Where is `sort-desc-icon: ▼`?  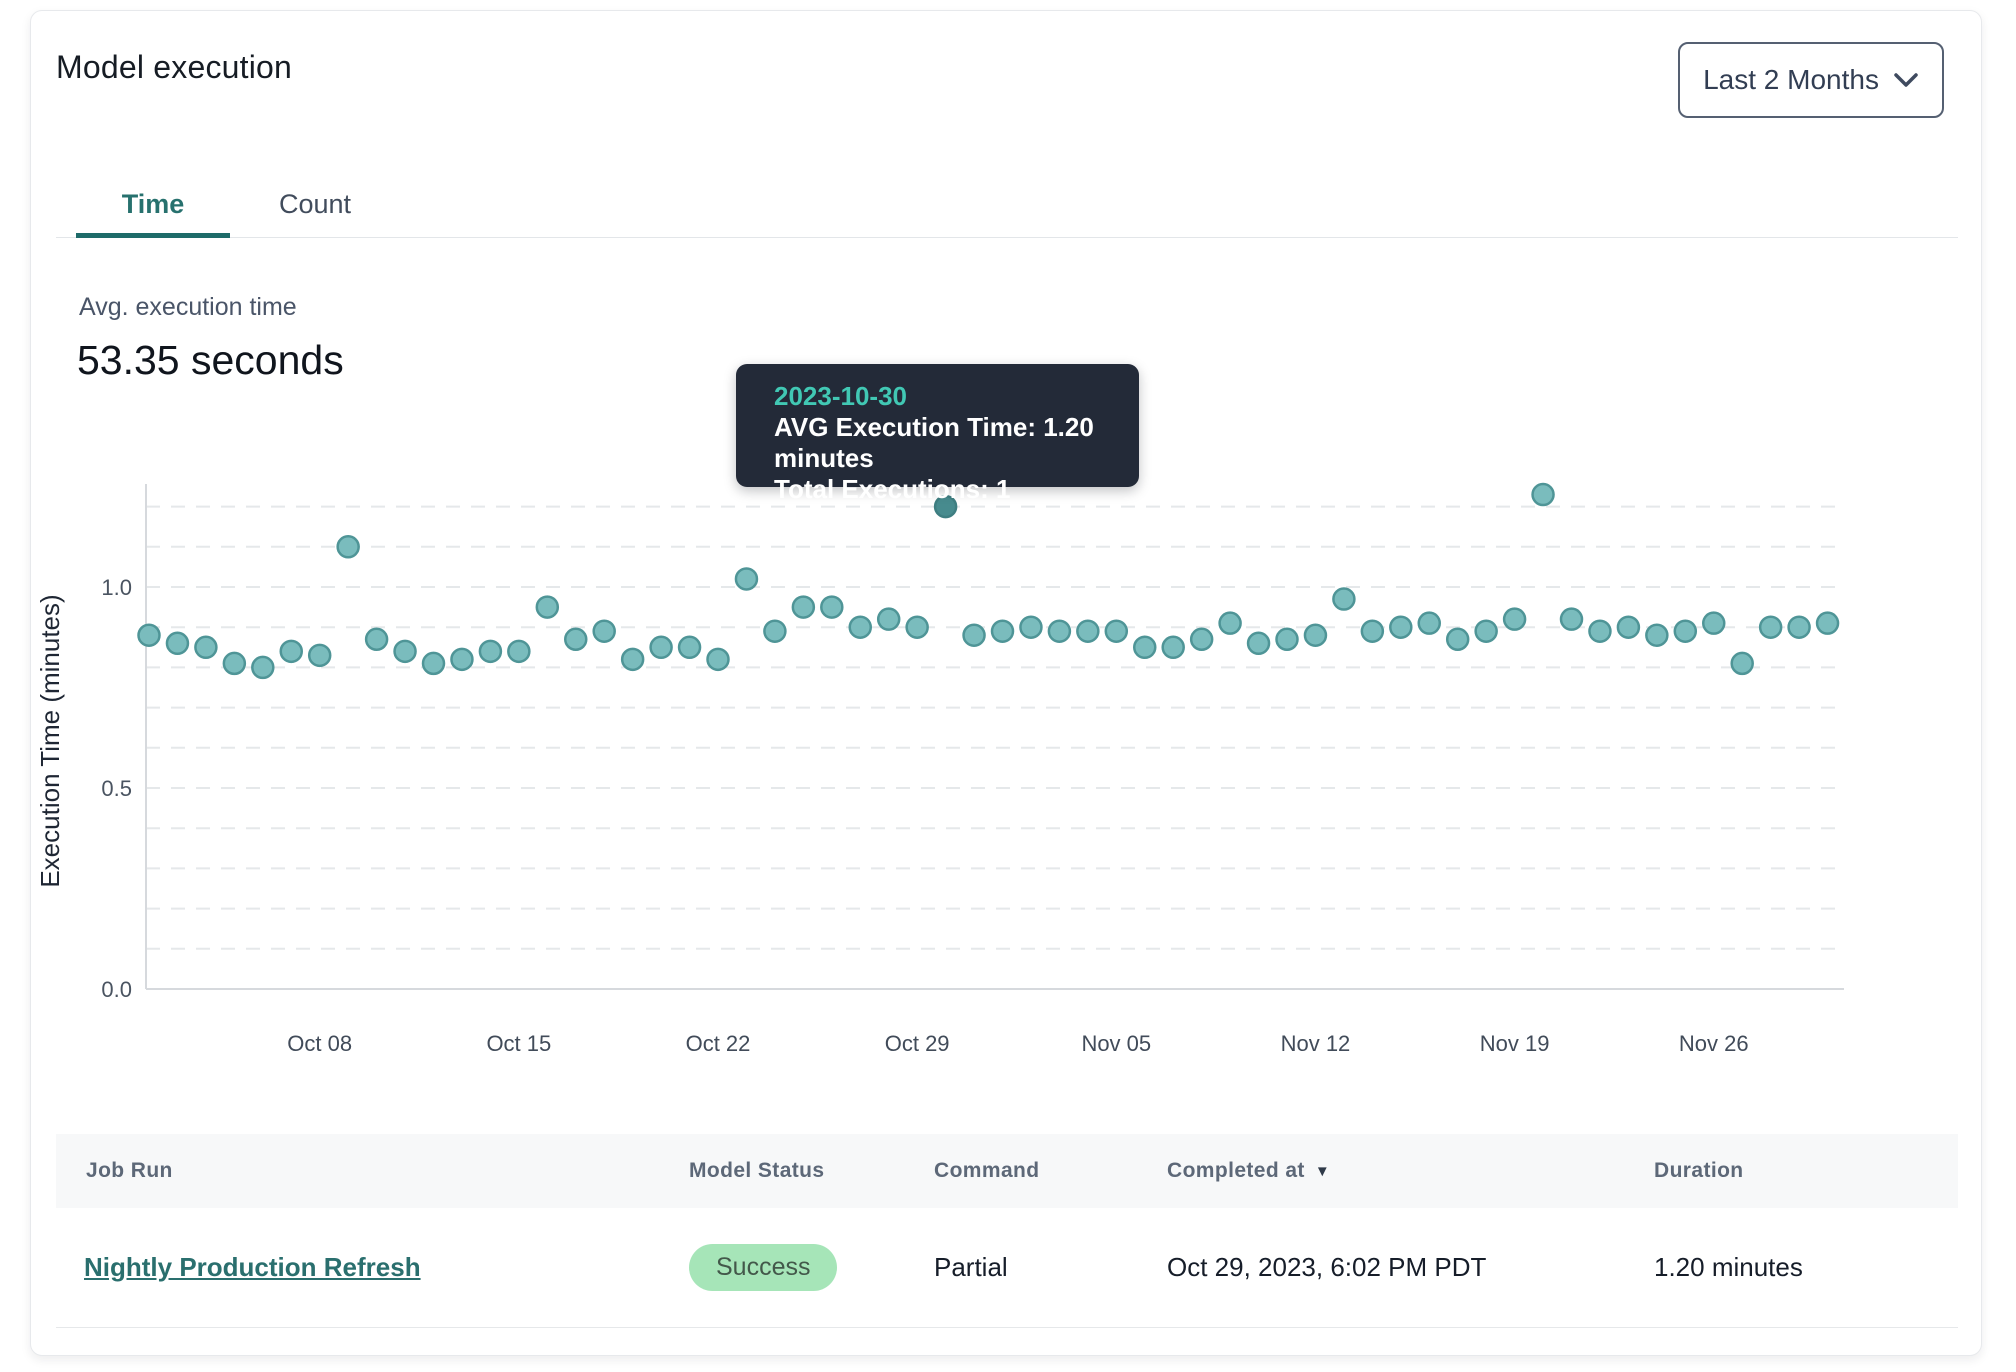
sort-desc-icon: ▼ is located at coordinates (1322, 1171).